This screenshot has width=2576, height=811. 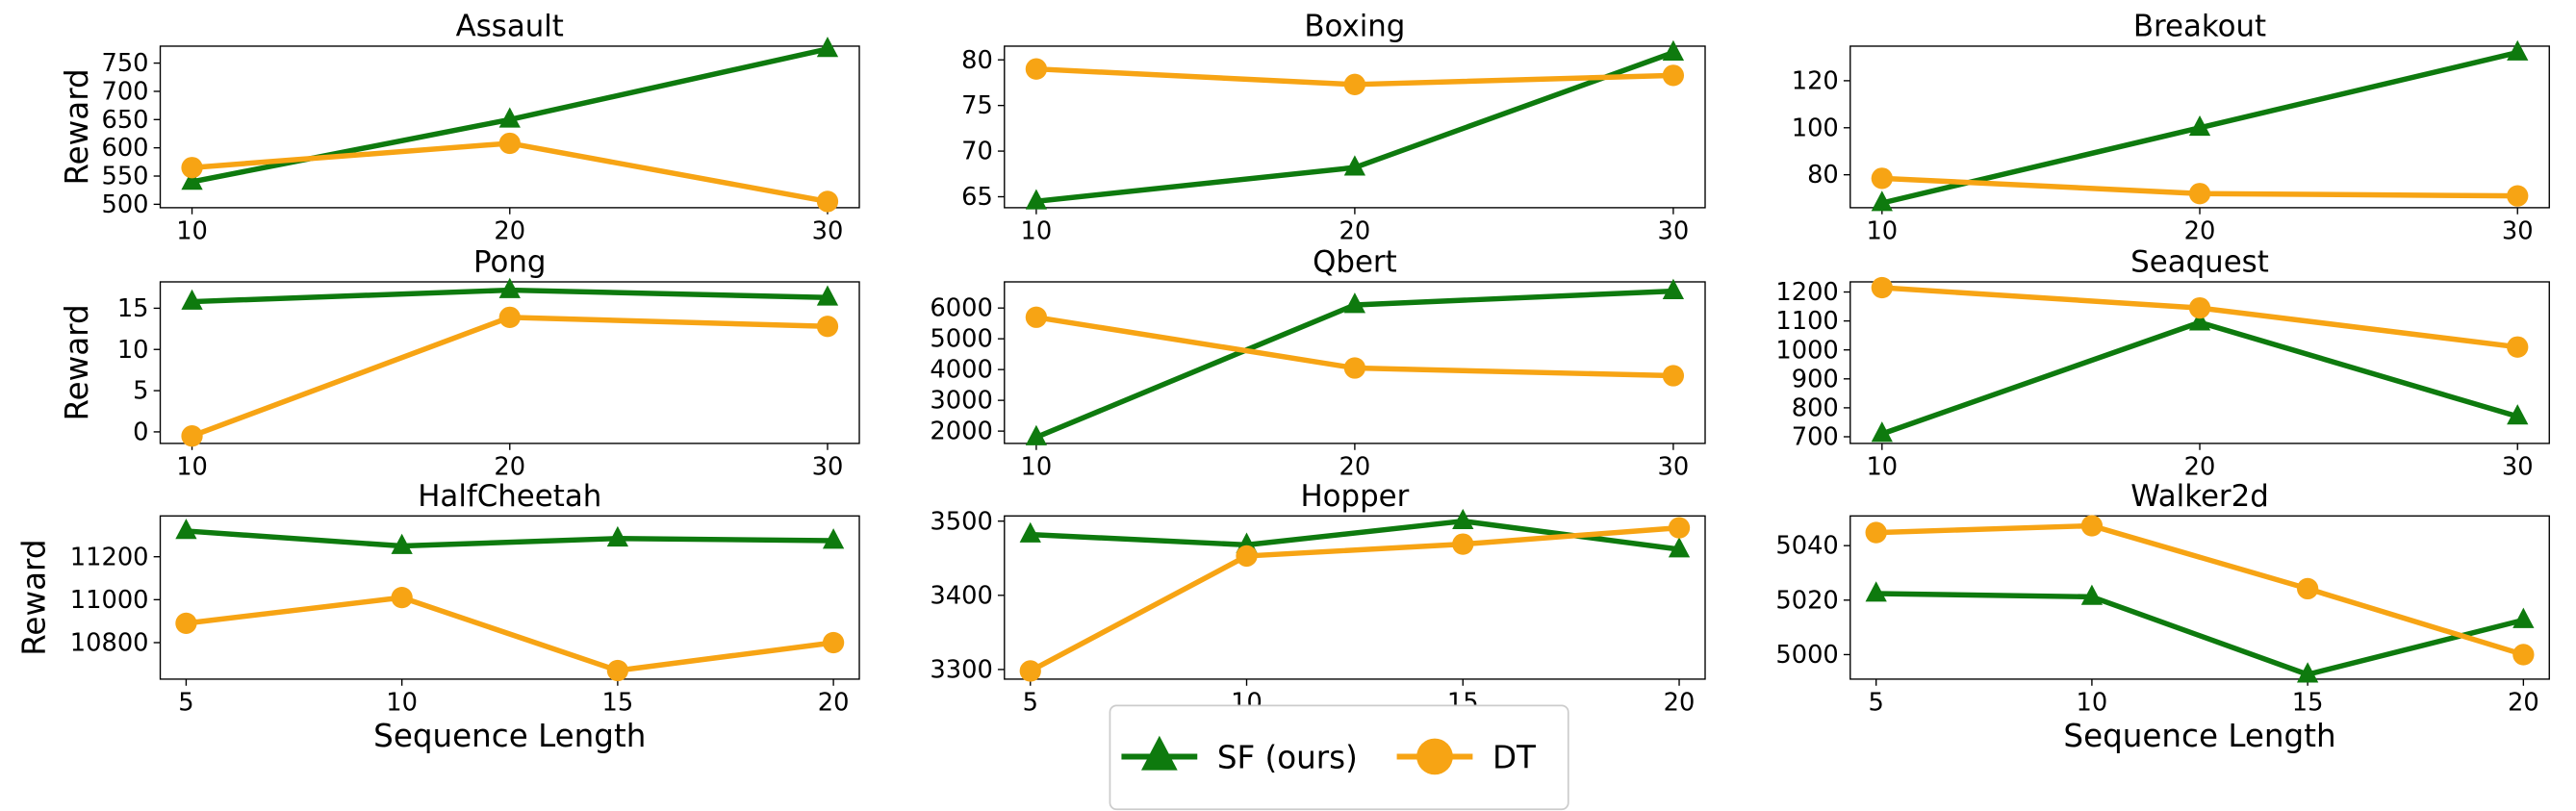 I want to click on chart-title: Assault, so click(x=510, y=27).